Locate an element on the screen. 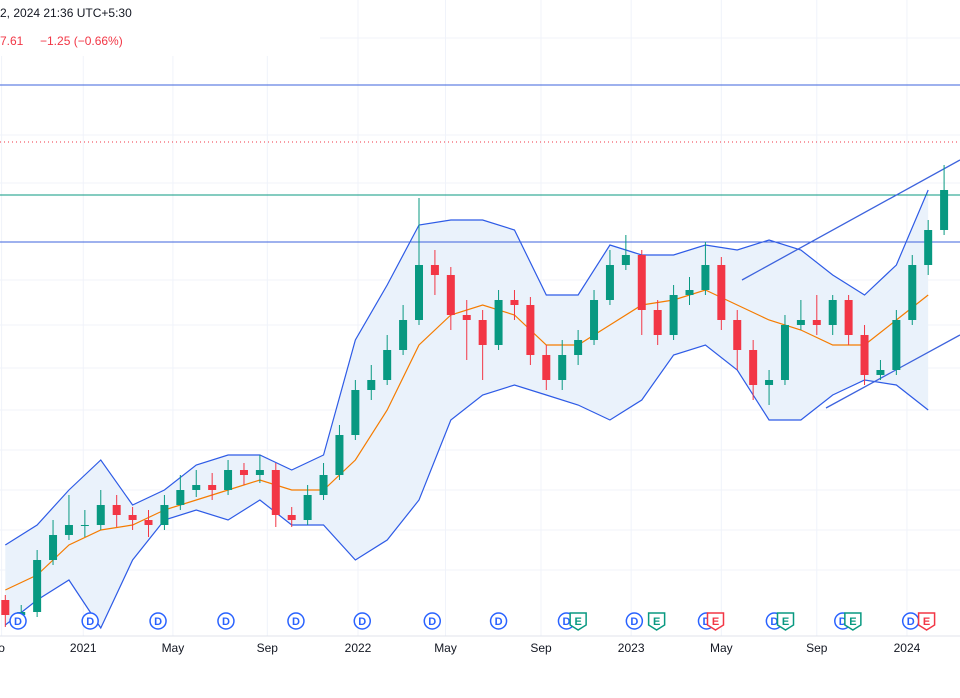 The height and width of the screenshot is (698, 960). x-tick-label: 2022 is located at coordinates (358, 648).